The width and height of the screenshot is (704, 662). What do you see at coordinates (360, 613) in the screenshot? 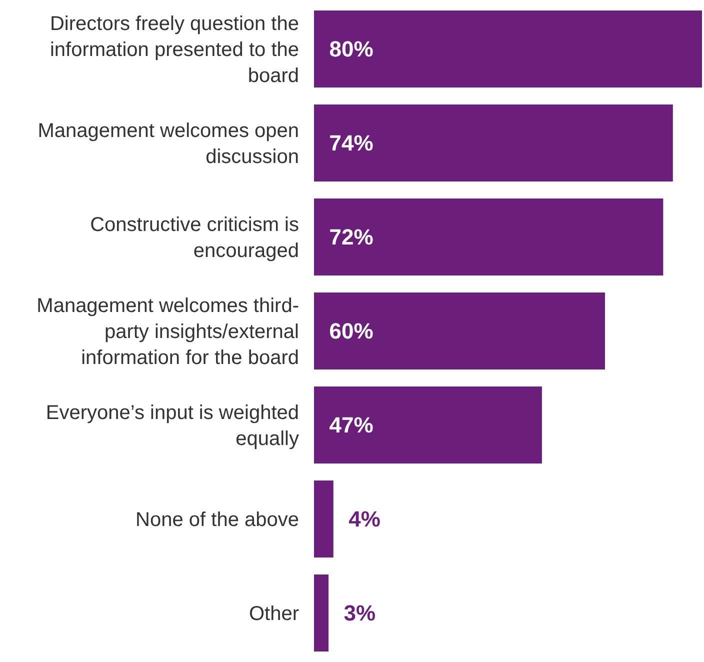
I see `data-label: 3%` at bounding box center [360, 613].